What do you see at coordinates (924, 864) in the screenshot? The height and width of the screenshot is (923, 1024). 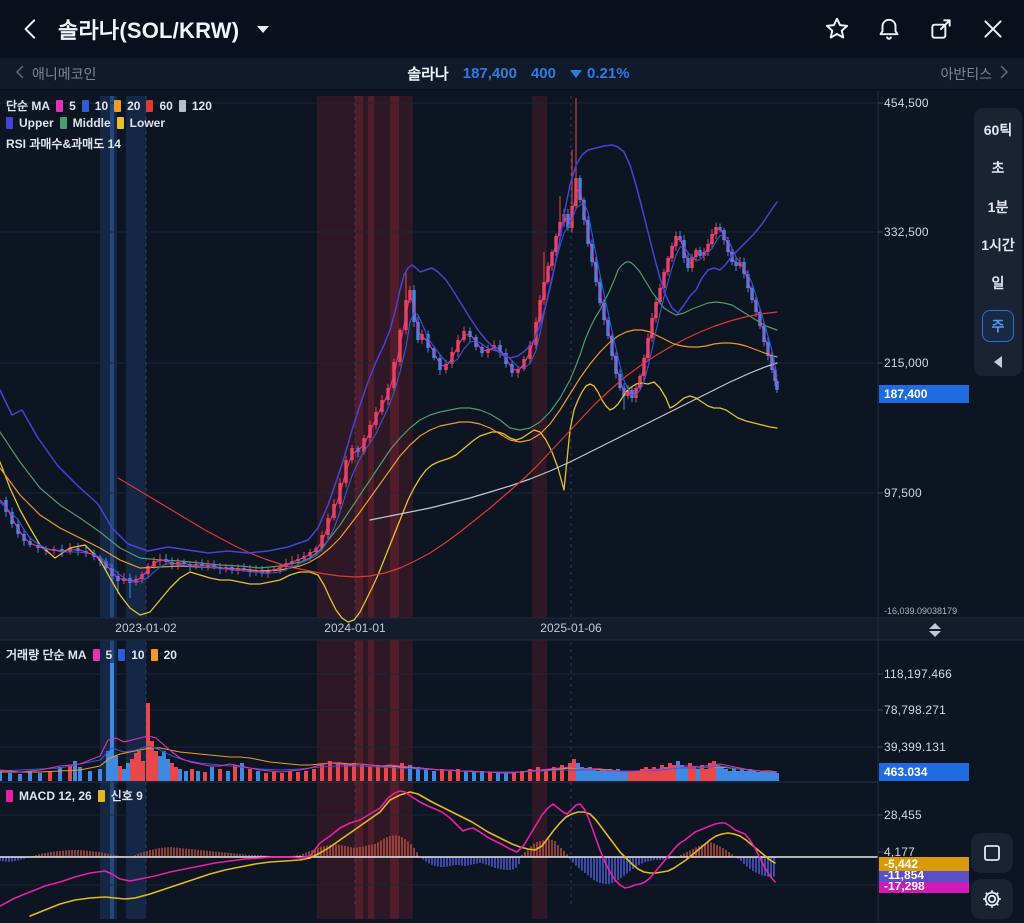 I see `macd-signal-badge: -5,442` at bounding box center [924, 864].